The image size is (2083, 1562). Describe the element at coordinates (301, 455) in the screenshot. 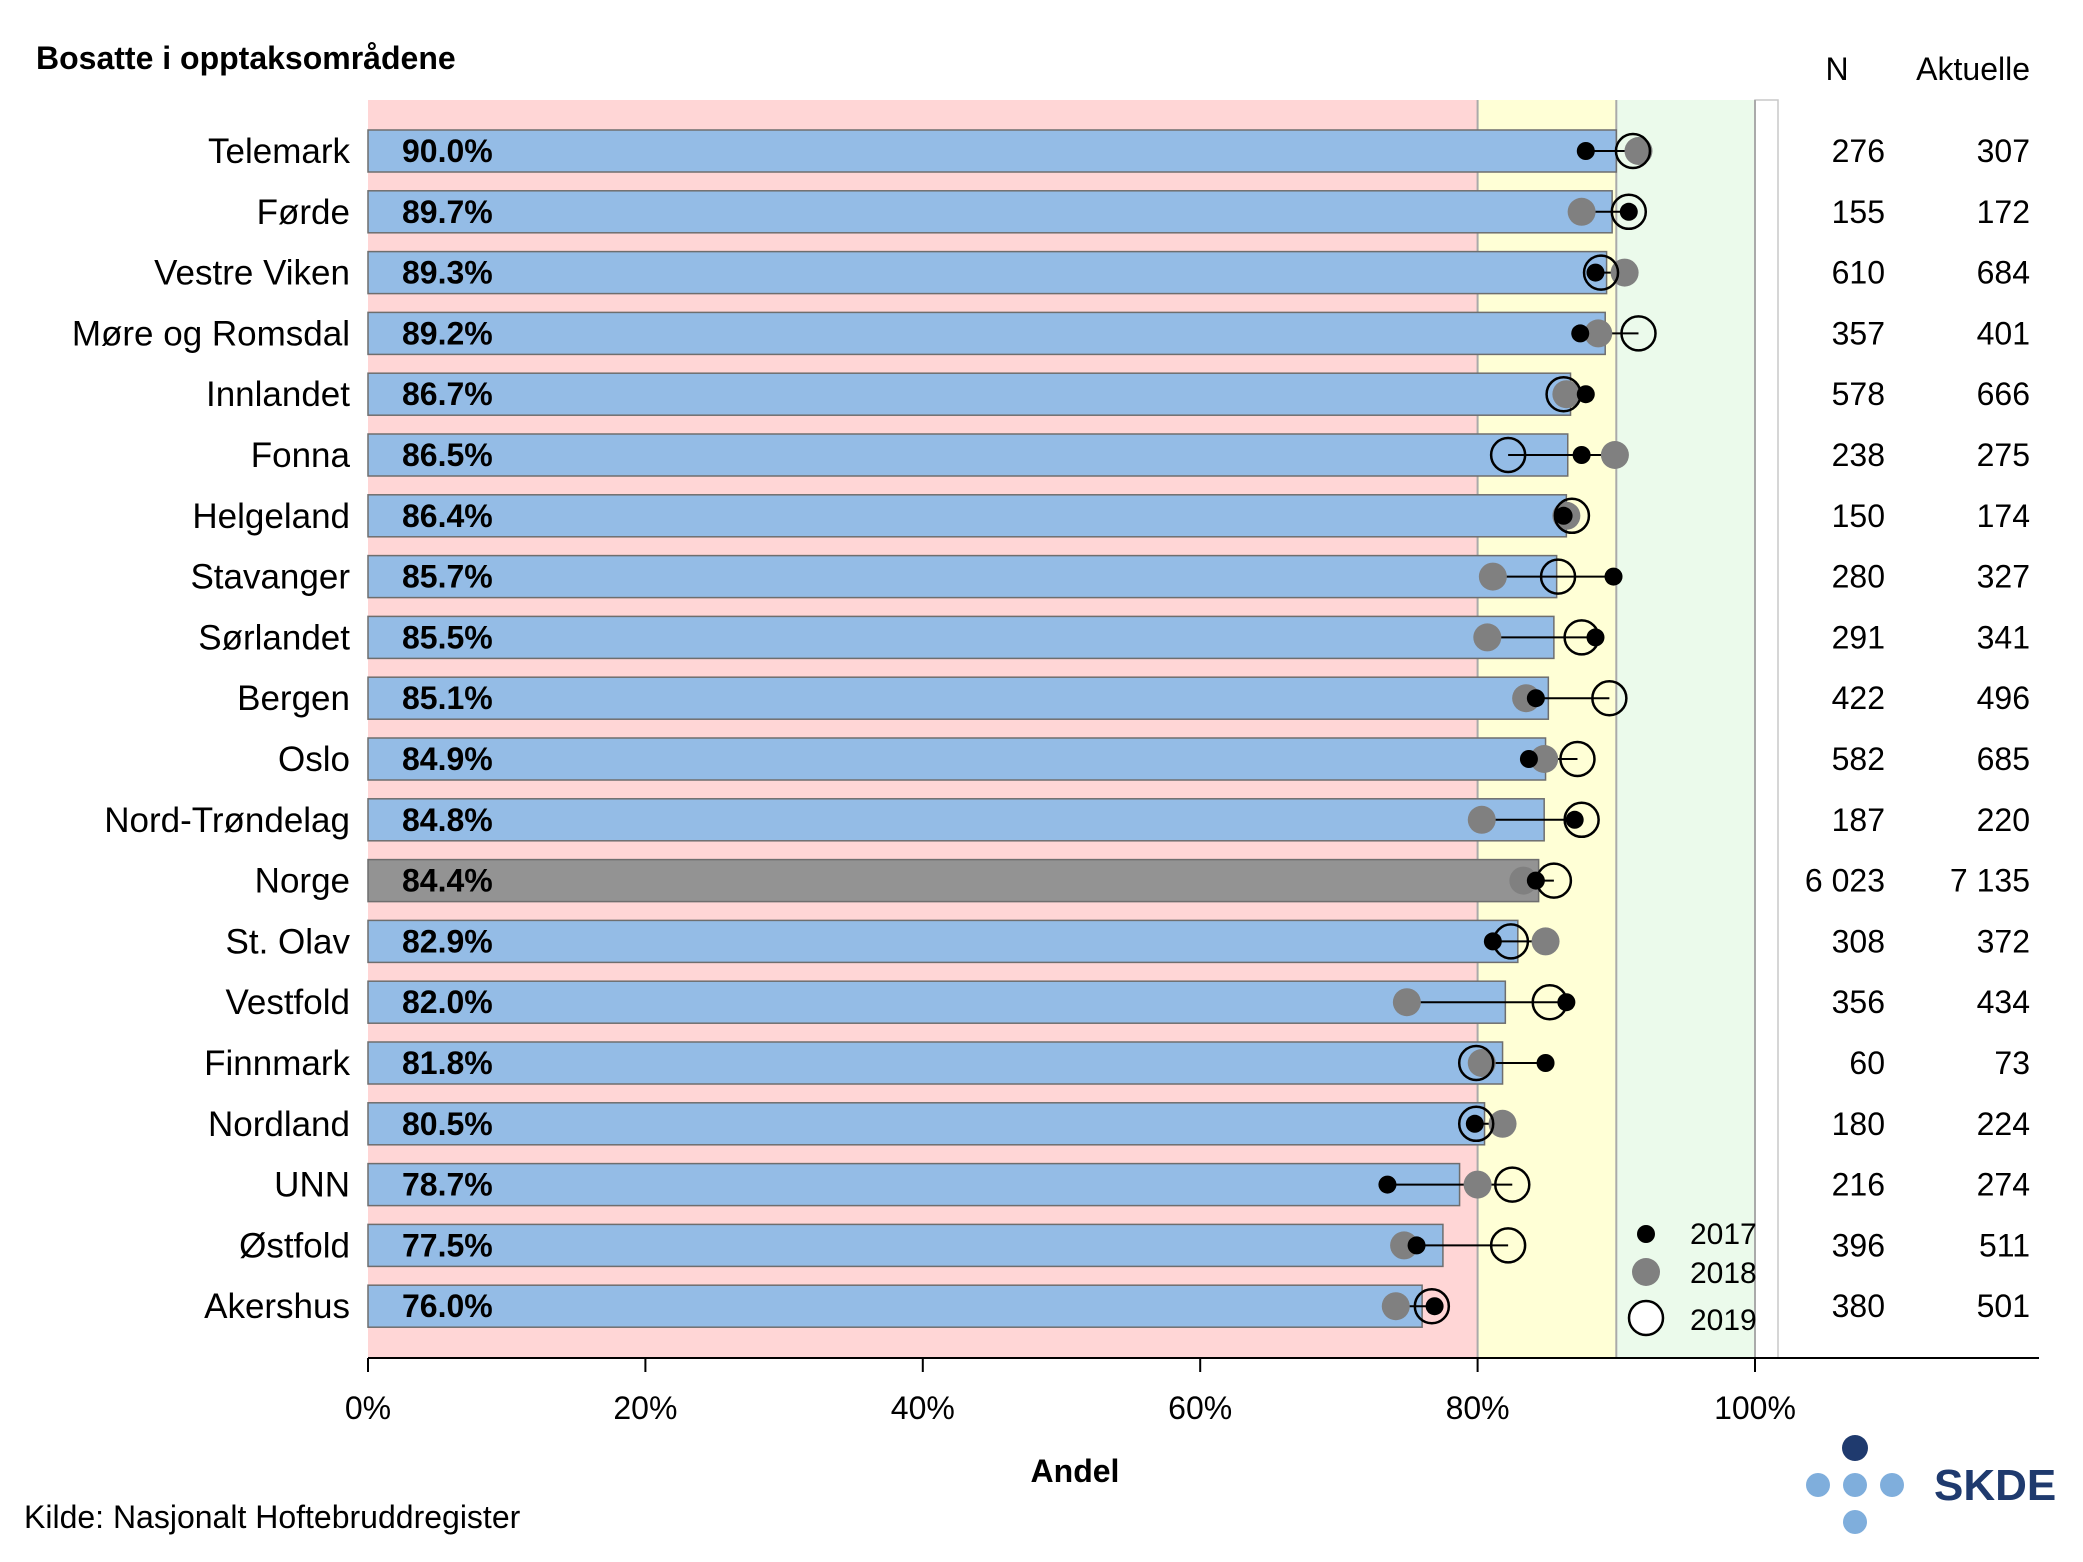

I see `category-label: Fonna` at that location.